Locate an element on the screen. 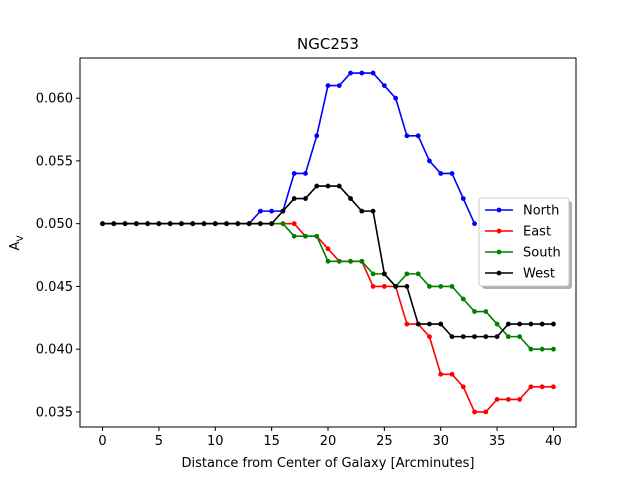  x-axis: 0 5 10 15 20 25 30 35 40 is located at coordinates (330, 438).